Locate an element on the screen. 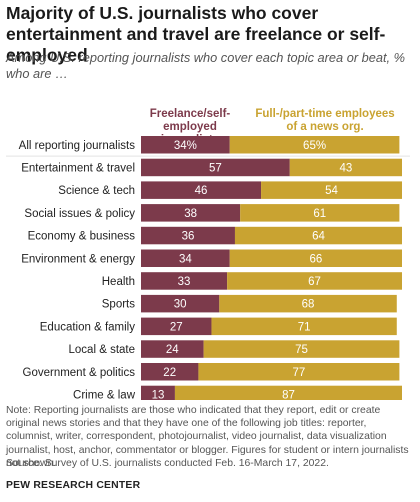  value-label-employee: 77 is located at coordinates (299, 373).